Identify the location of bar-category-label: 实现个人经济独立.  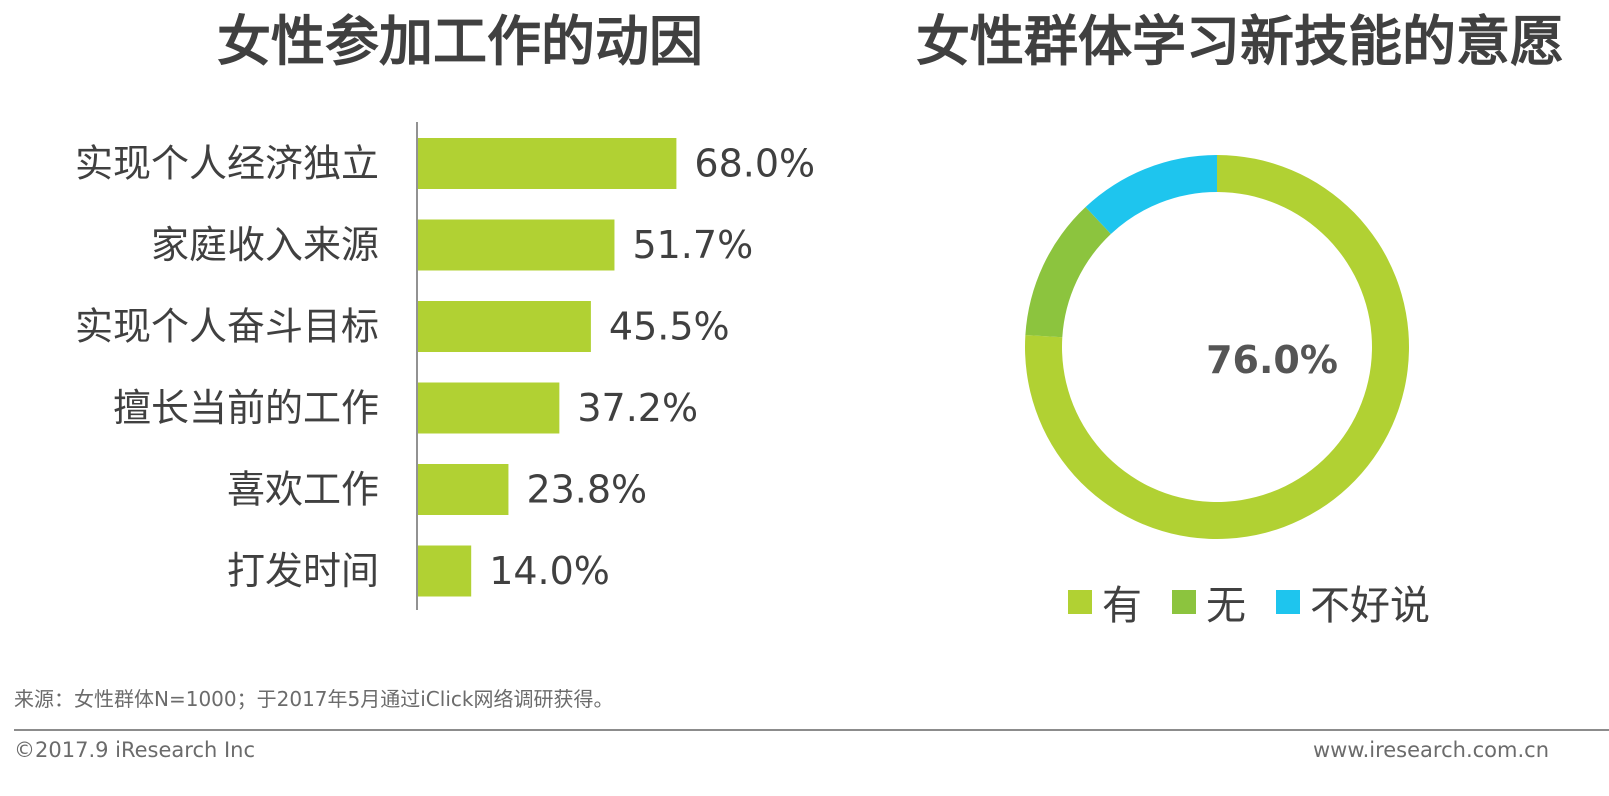
(227, 164).